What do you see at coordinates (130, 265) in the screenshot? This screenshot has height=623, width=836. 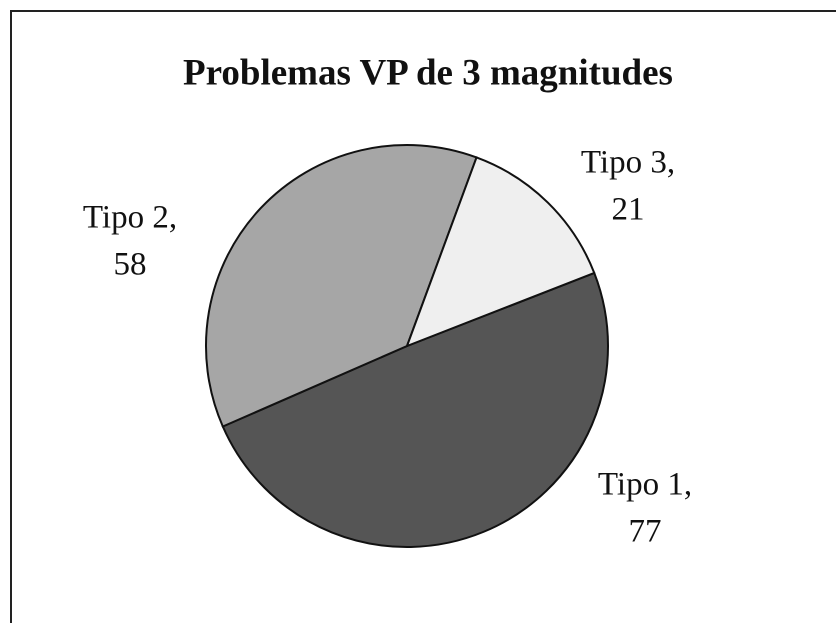 I see `slice-value: 58` at bounding box center [130, 265].